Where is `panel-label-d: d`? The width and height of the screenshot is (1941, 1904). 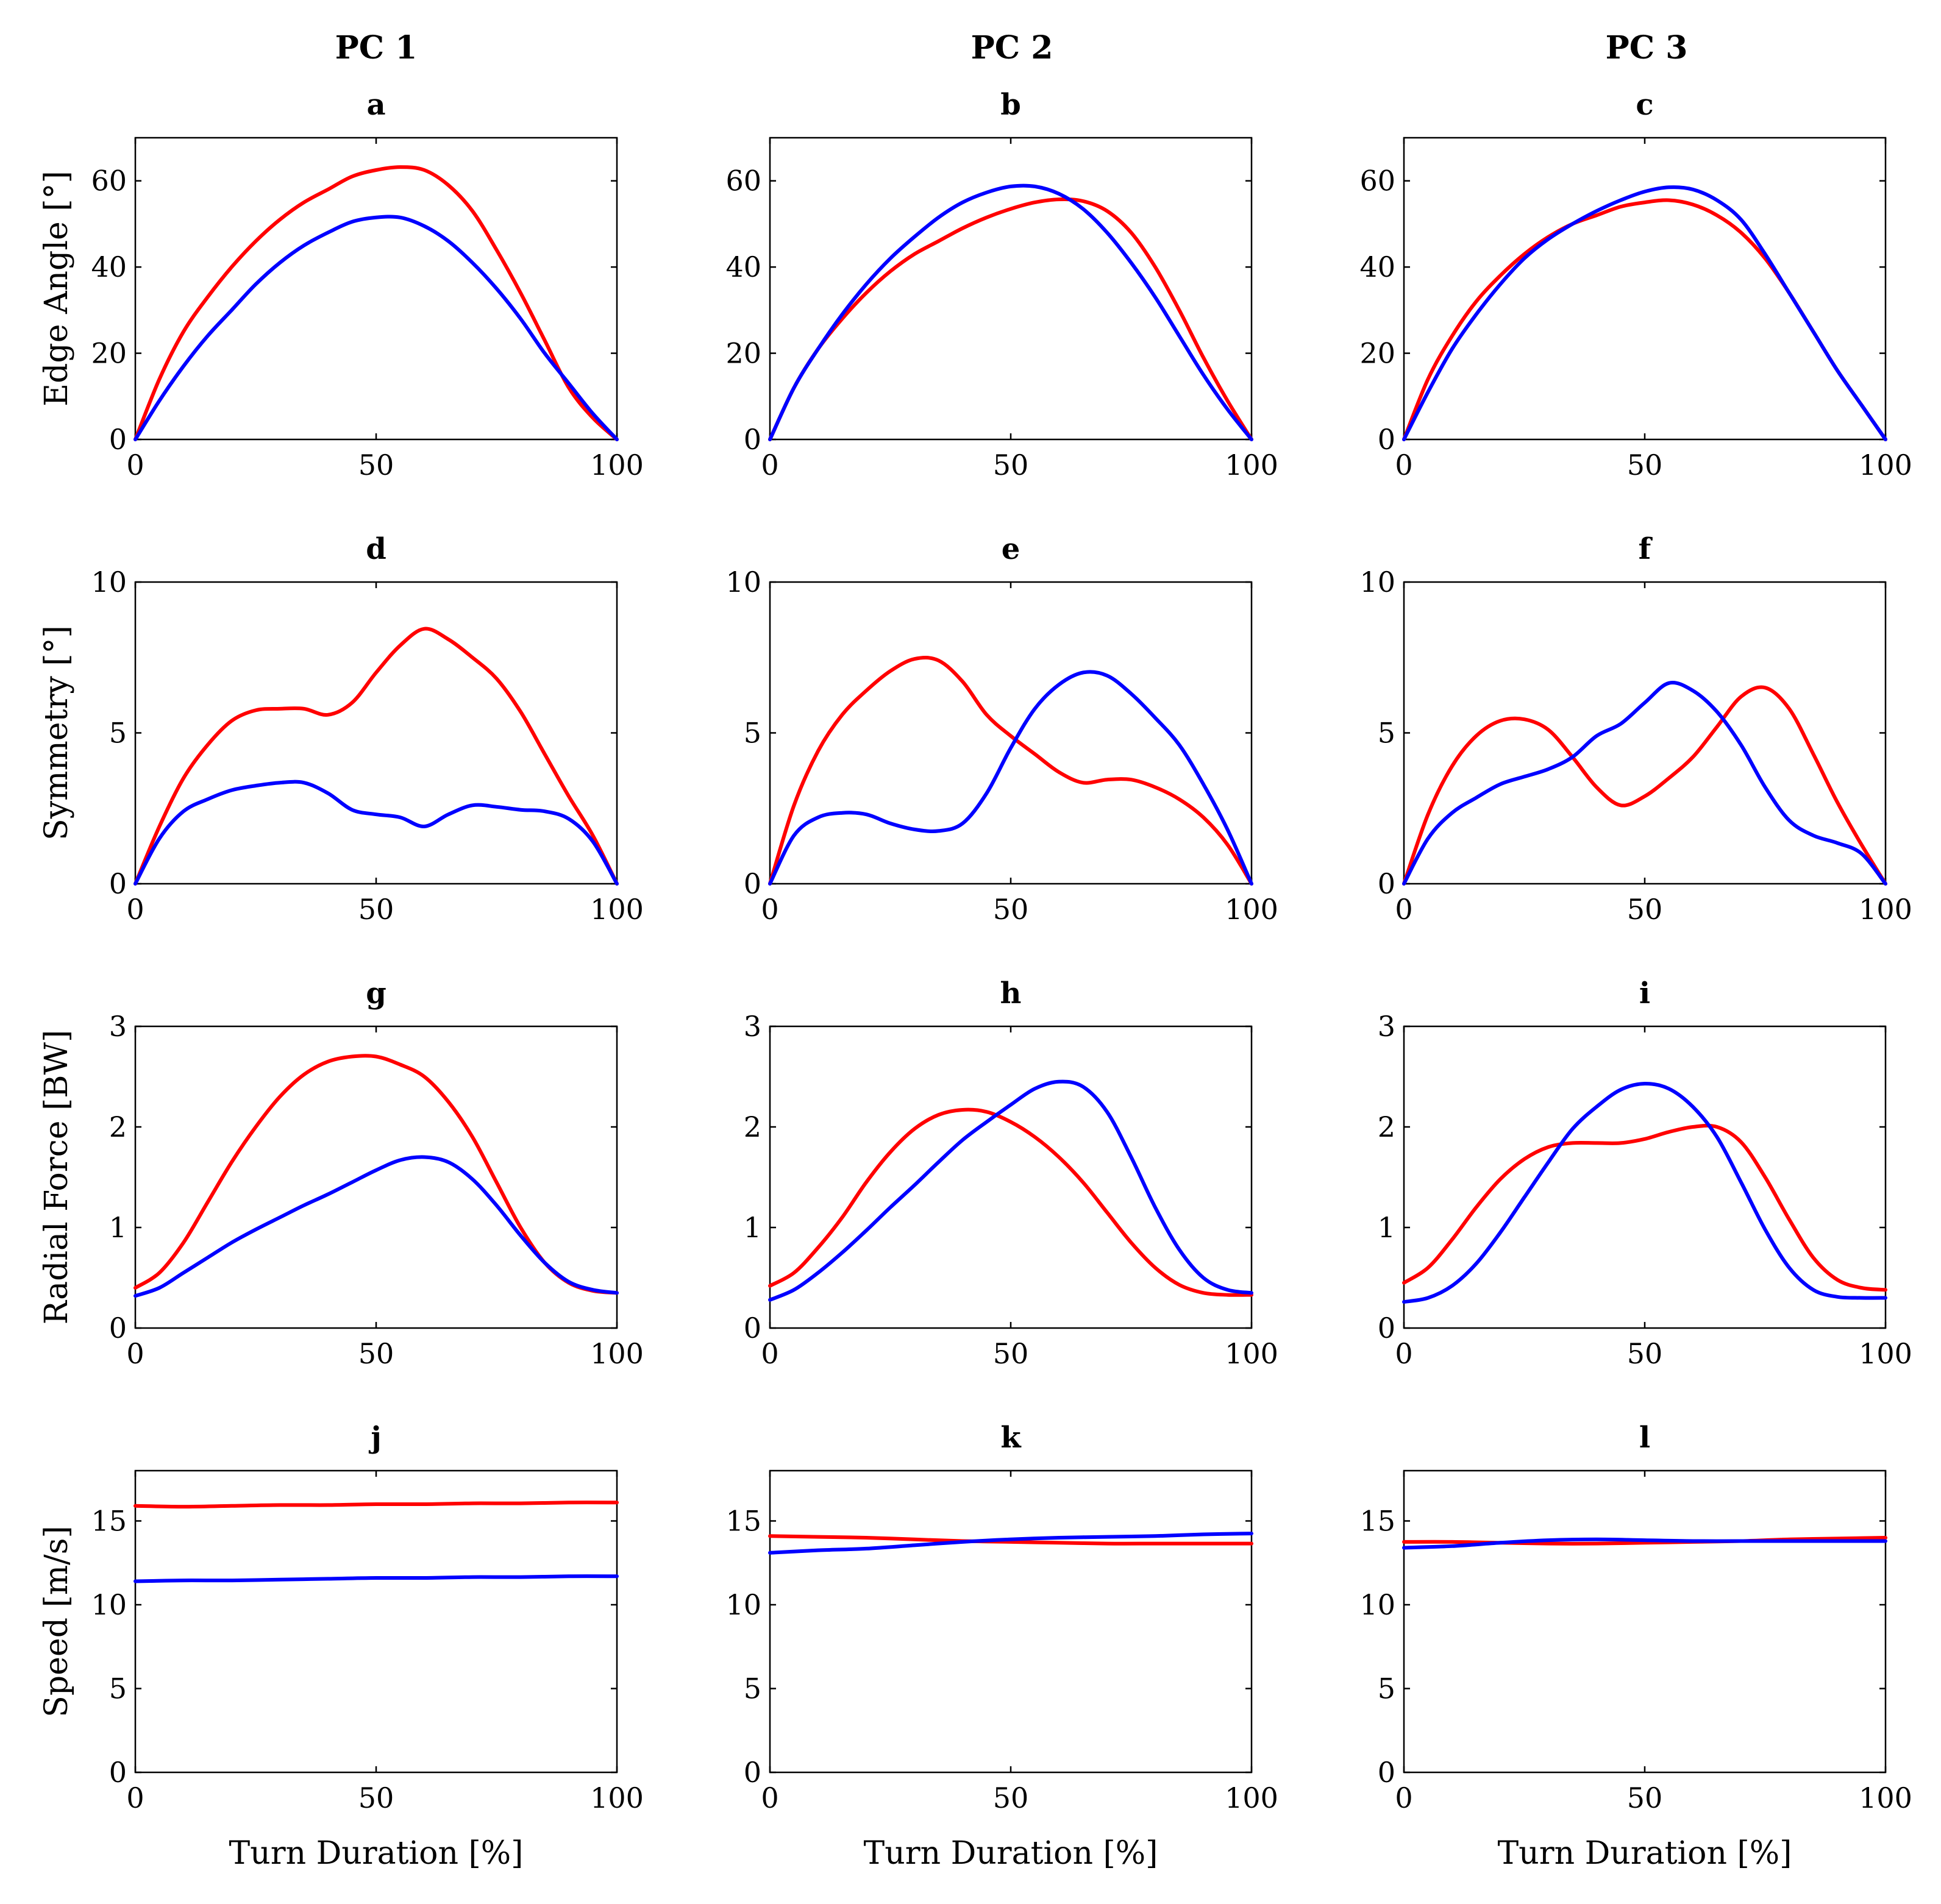 panel-label-d: d is located at coordinates (376, 549).